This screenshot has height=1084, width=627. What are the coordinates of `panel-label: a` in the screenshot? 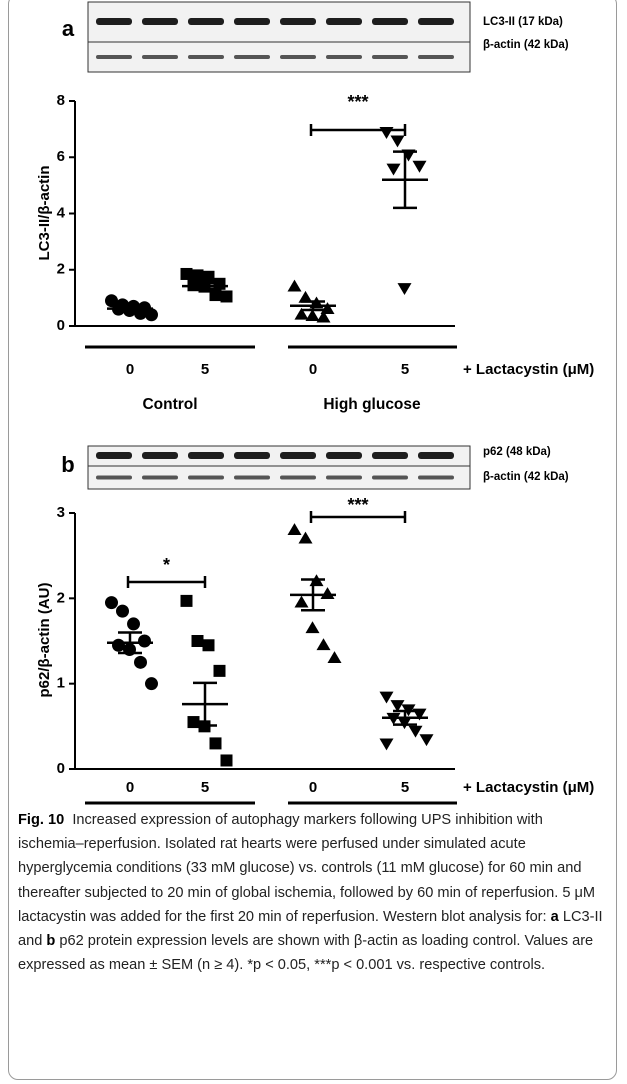 It's located at (68, 28).